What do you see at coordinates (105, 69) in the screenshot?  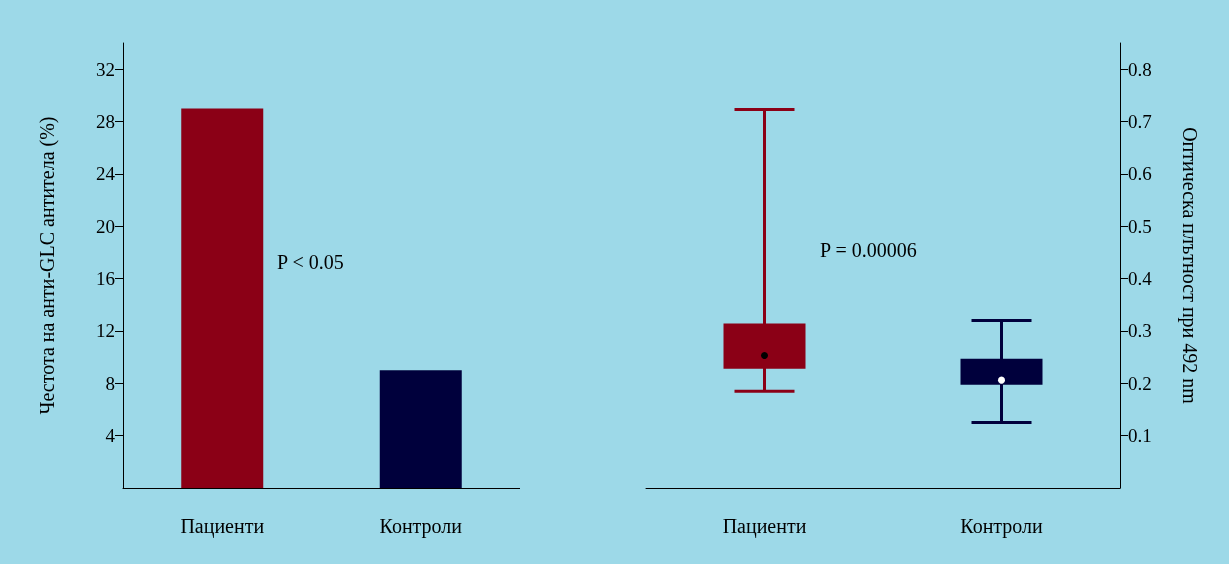 I see `y-tick-label: 32` at bounding box center [105, 69].